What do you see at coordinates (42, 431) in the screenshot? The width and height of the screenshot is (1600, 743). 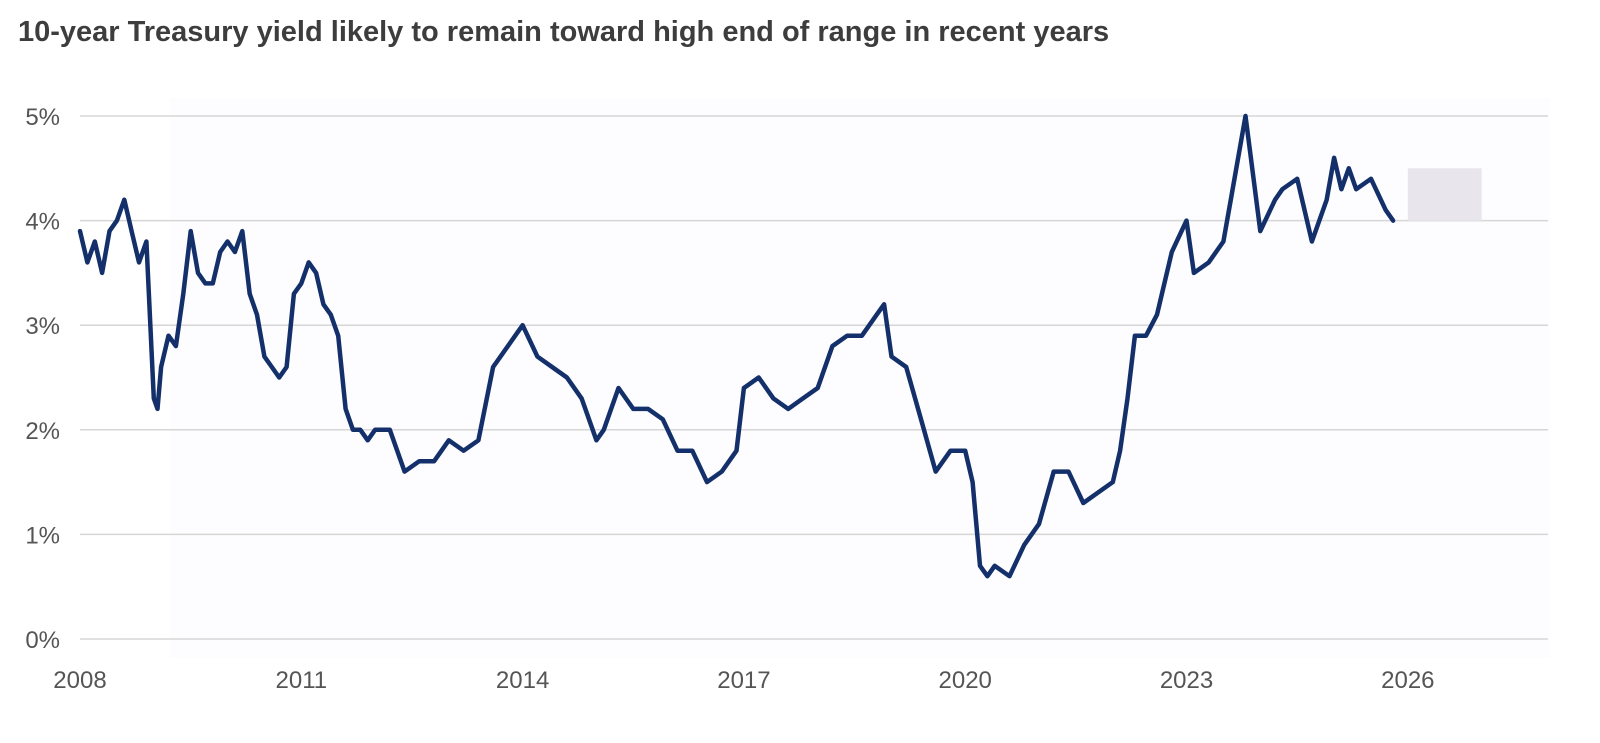 I see `y-tick-label: 2%` at bounding box center [42, 431].